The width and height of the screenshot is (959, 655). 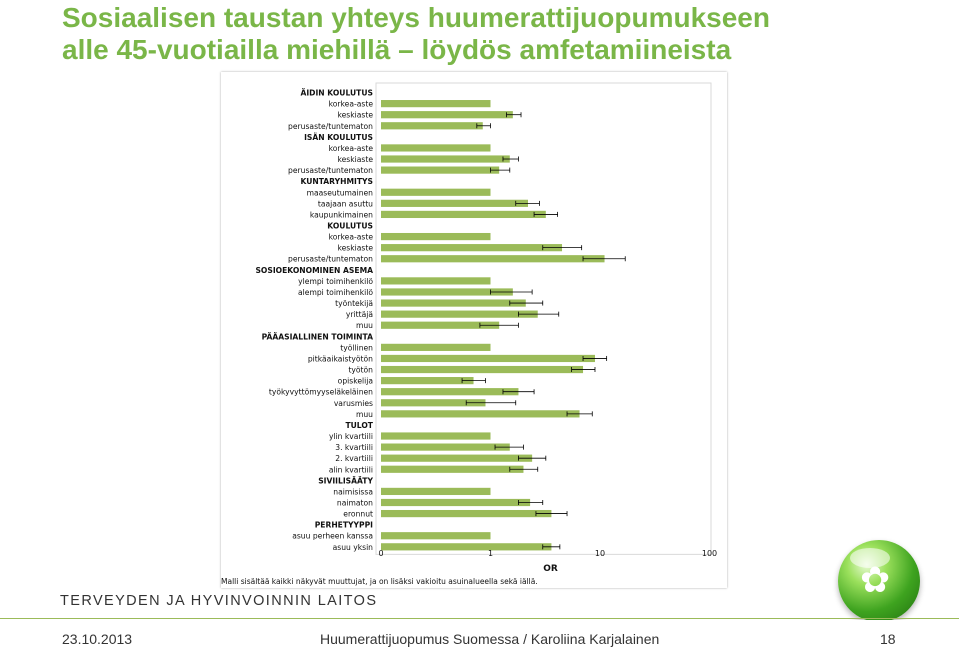 I want to click on category-label: naimisissa, so click(x=353, y=491).